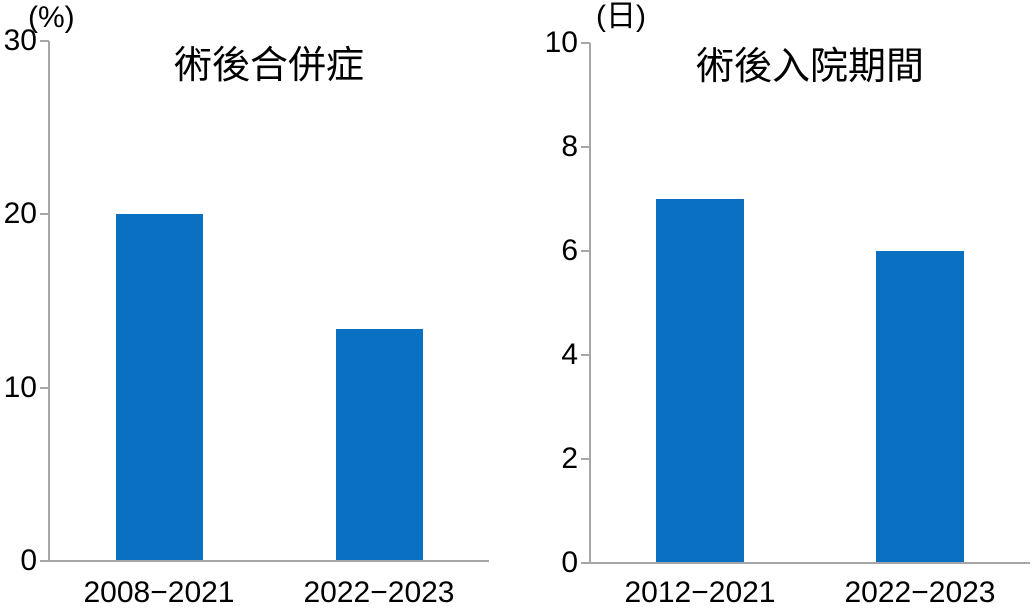 The image size is (1032, 614). What do you see at coordinates (569, 458) in the screenshot?
I see `y-tick-label: 2` at bounding box center [569, 458].